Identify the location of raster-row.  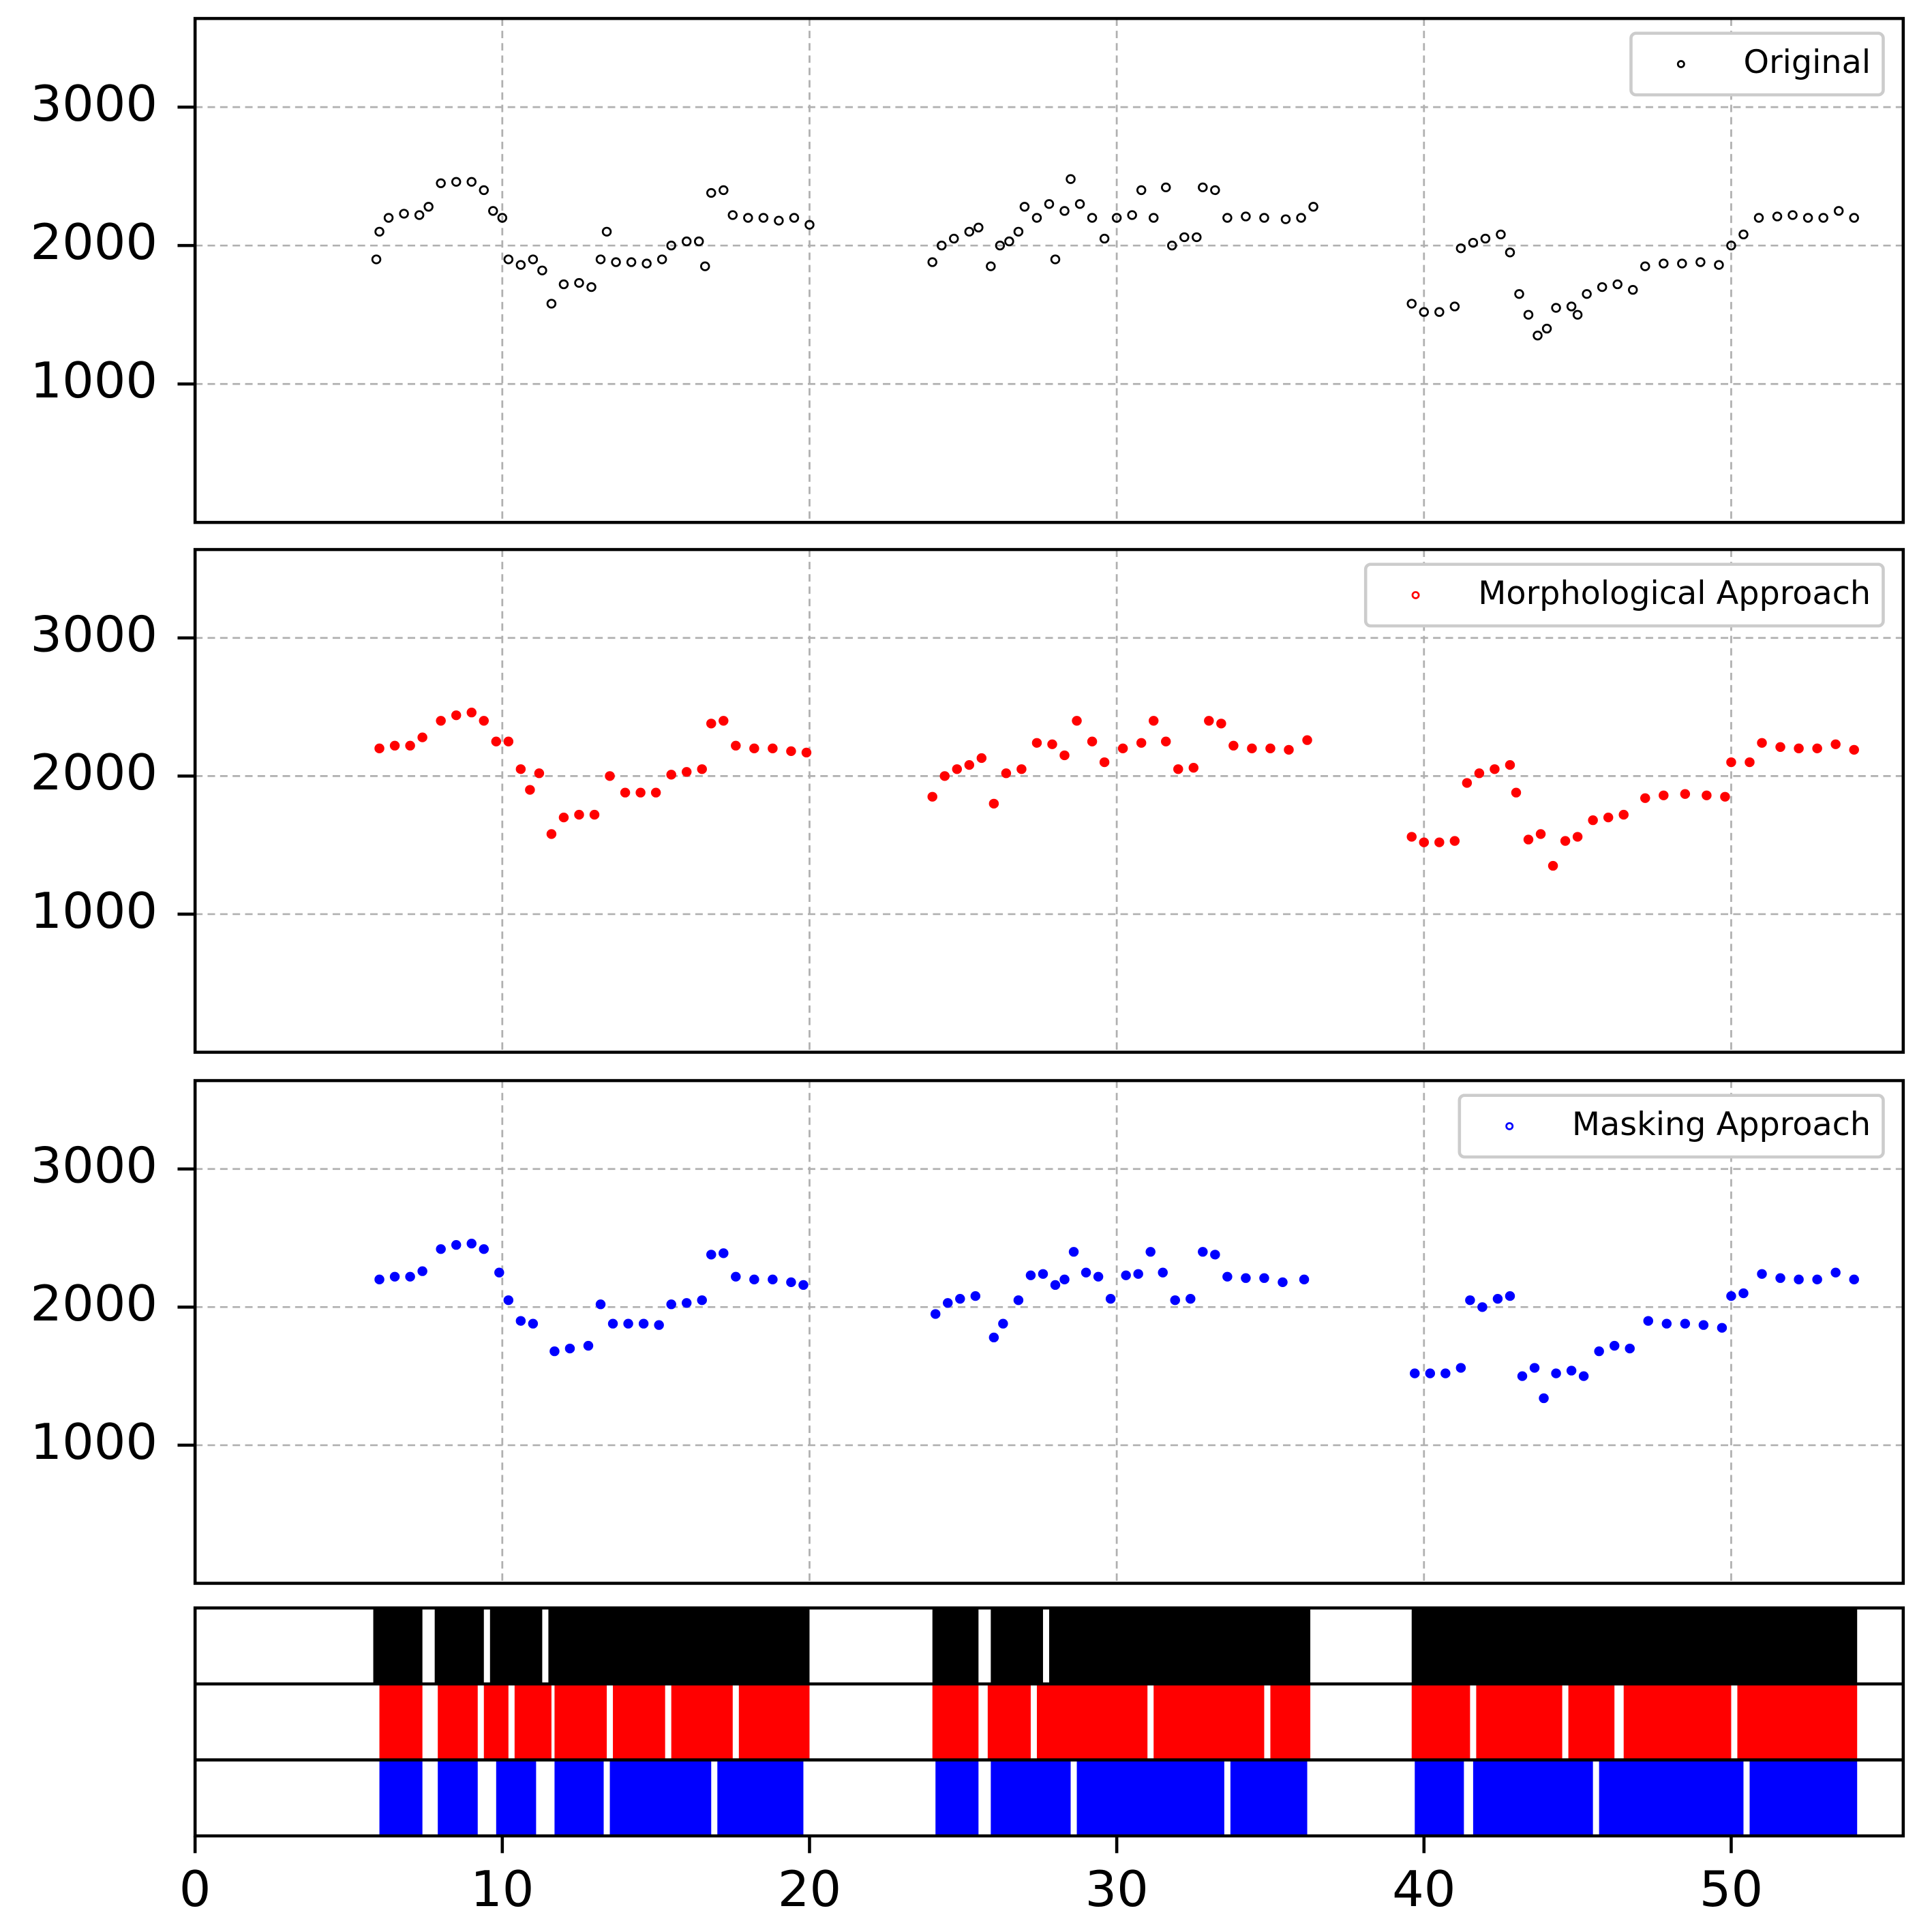
(1118, 1722).